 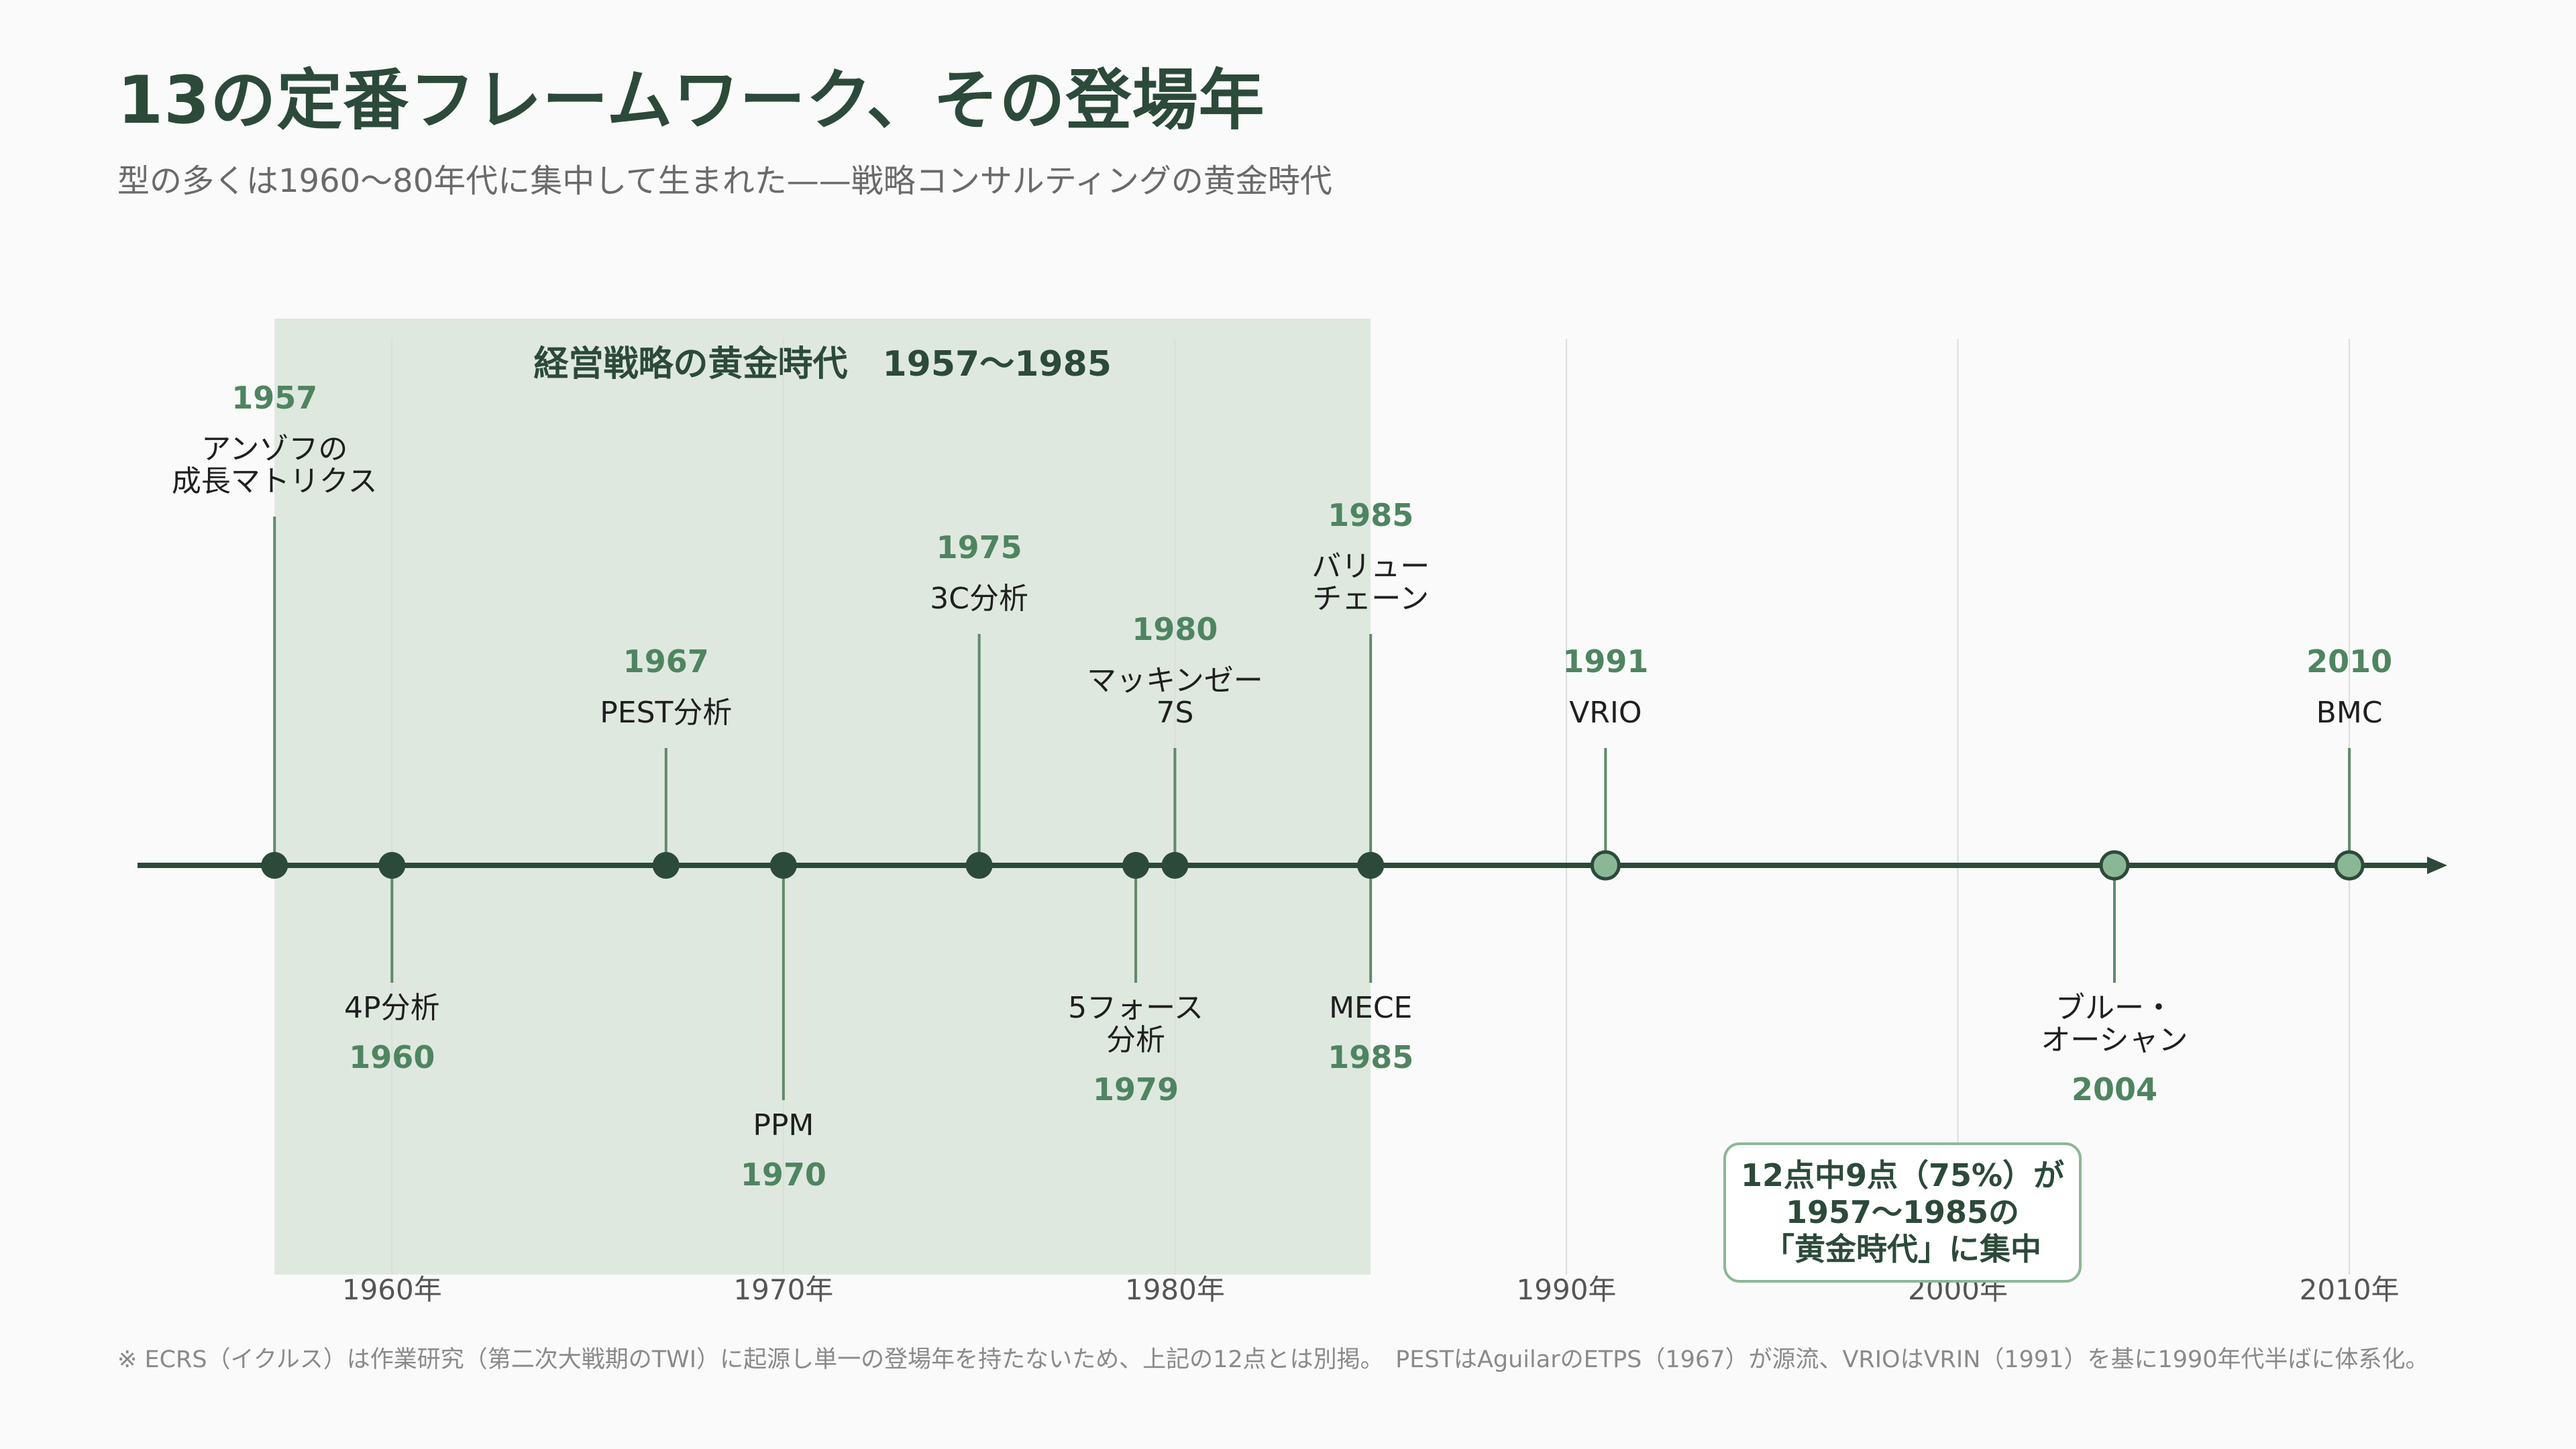 What do you see at coordinates (979, 547) in the screenshot?
I see `event-1975-above-year: 1975` at bounding box center [979, 547].